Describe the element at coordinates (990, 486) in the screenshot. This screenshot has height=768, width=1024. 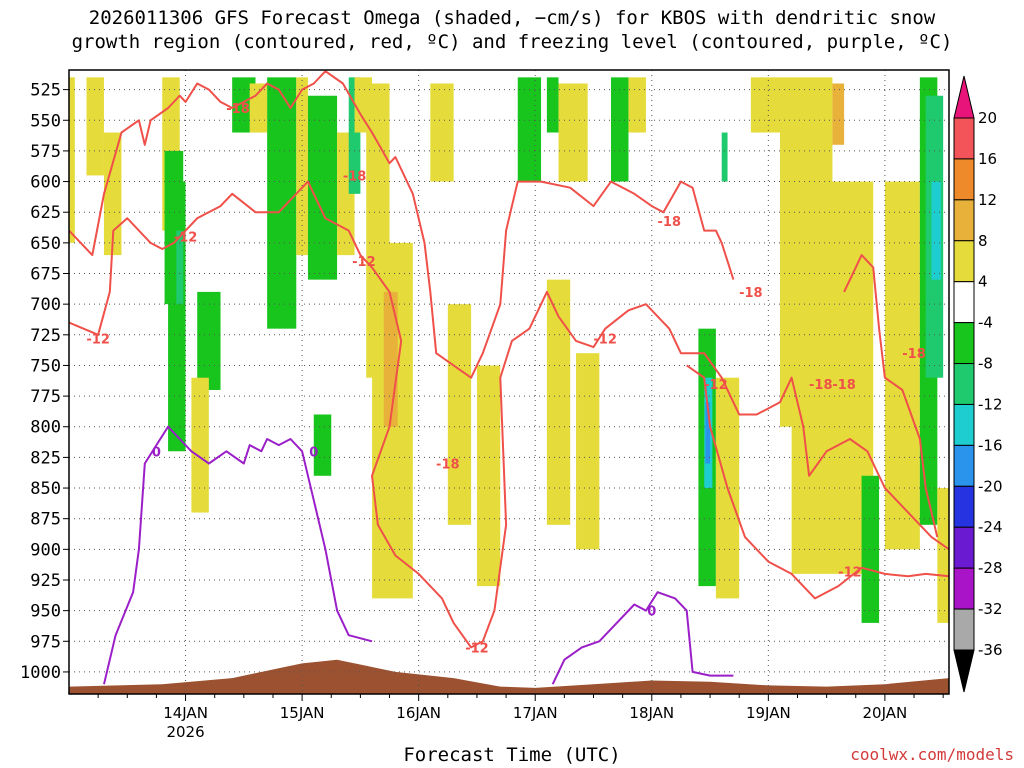
I see `colorbar-tick-label: -20` at that location.